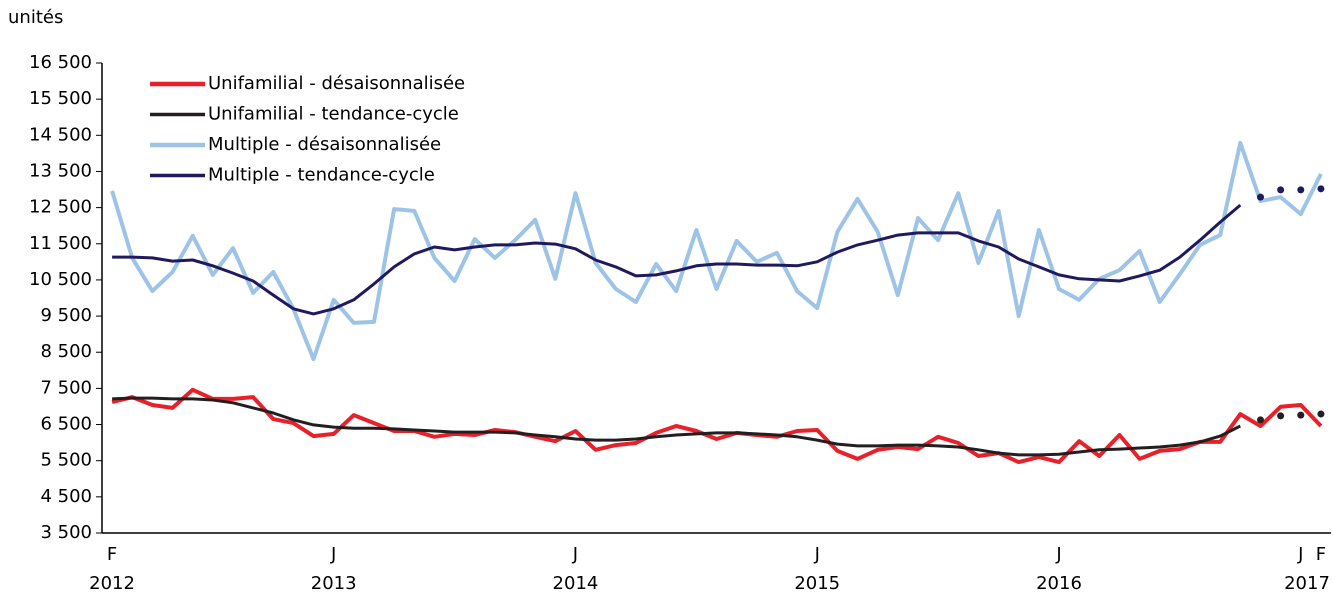  Describe the element at coordinates (1059, 583) in the screenshot. I see `x-year-label: 2016` at that location.